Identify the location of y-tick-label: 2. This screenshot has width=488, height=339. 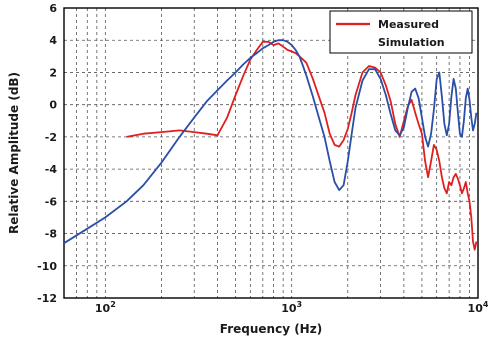
(53, 72).